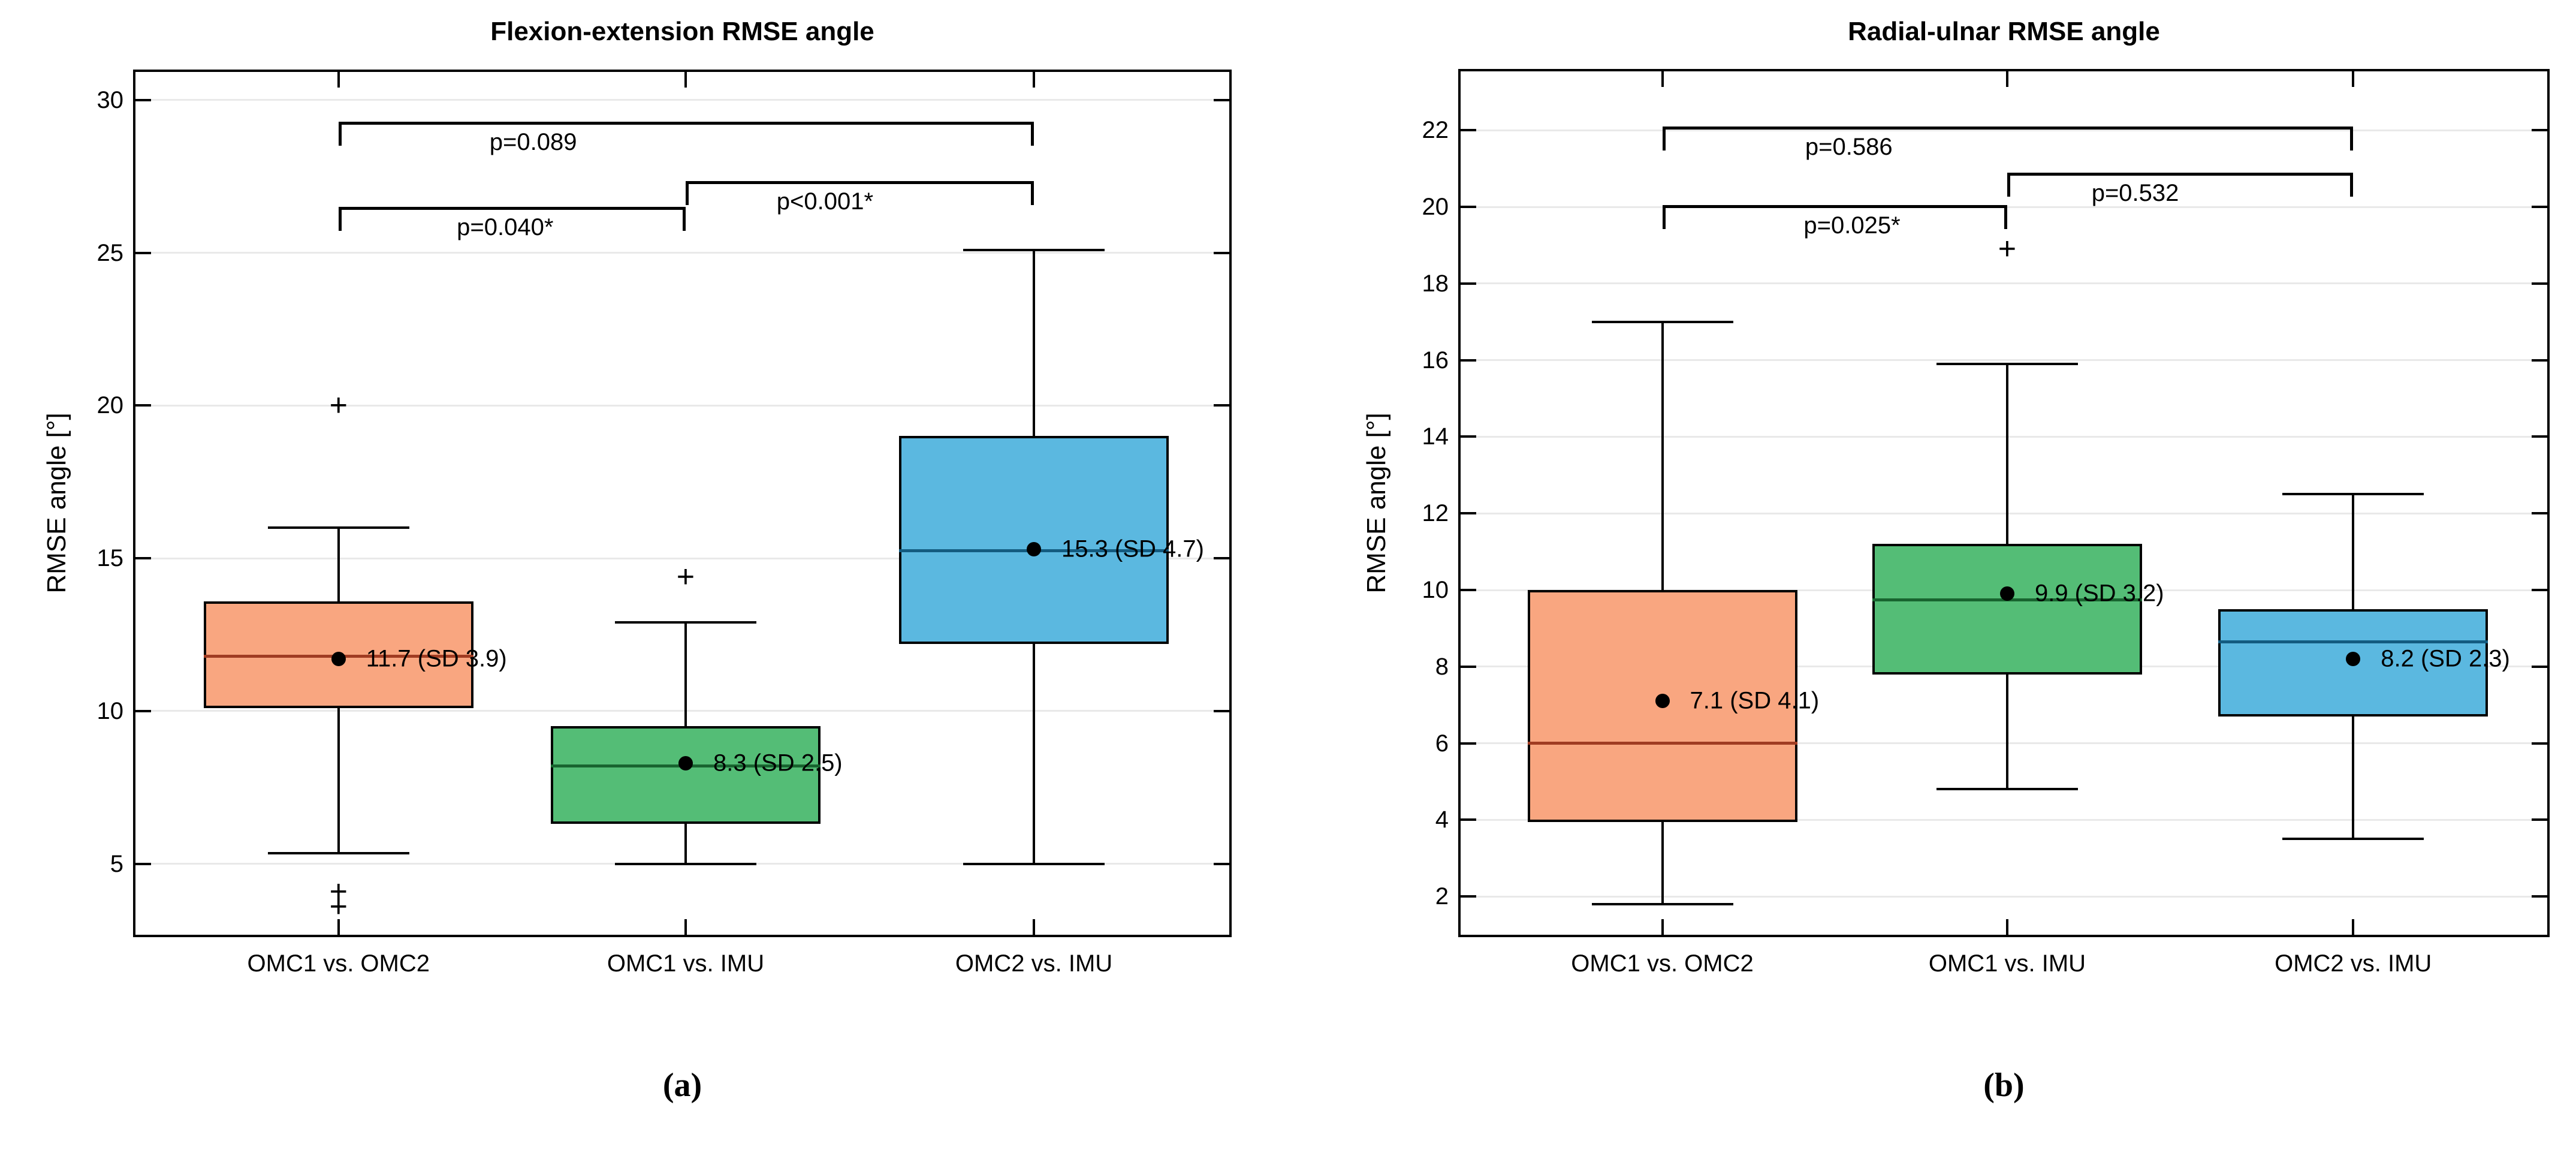 Image resolution: width=2576 pixels, height=1168 pixels. What do you see at coordinates (686, 963) in the screenshot?
I see `category-label-1: OMC1 vs. IMU` at bounding box center [686, 963].